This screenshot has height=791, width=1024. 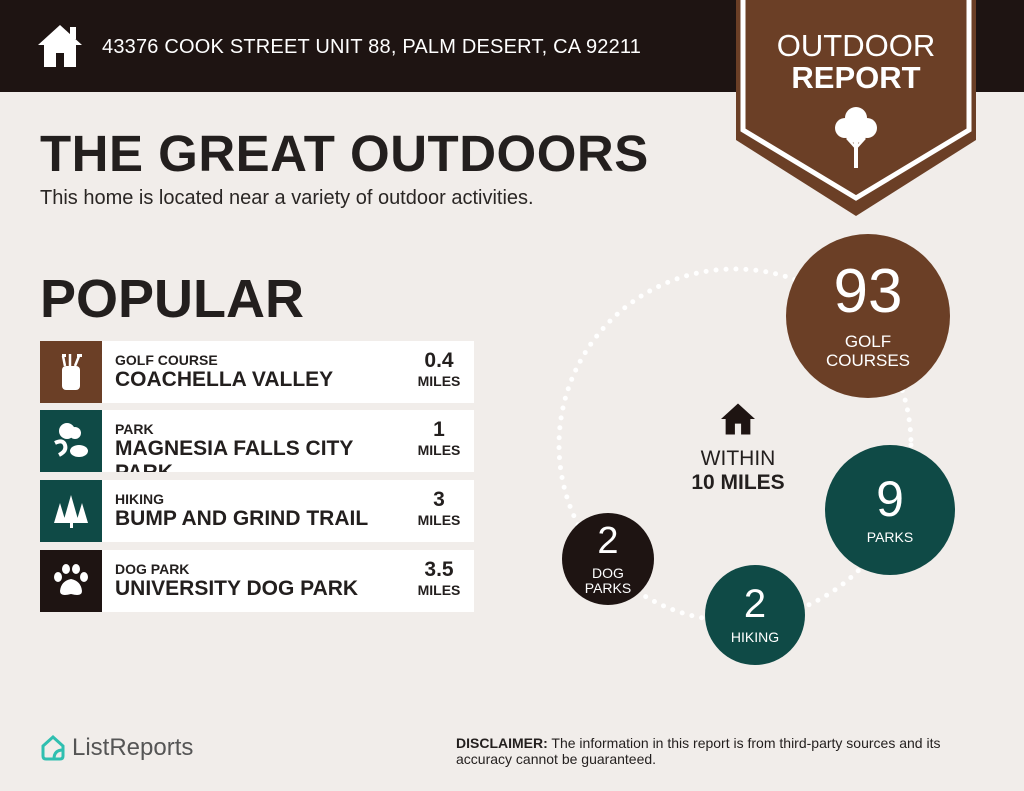 What do you see at coordinates (344, 153) in the screenshot?
I see `page-title: THE GREAT OUTDOORS` at bounding box center [344, 153].